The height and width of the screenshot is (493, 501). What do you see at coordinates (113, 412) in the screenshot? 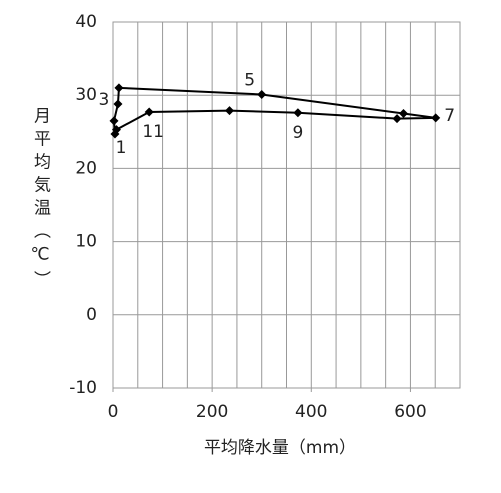
I see `x-tick-label: 0` at bounding box center [113, 412].